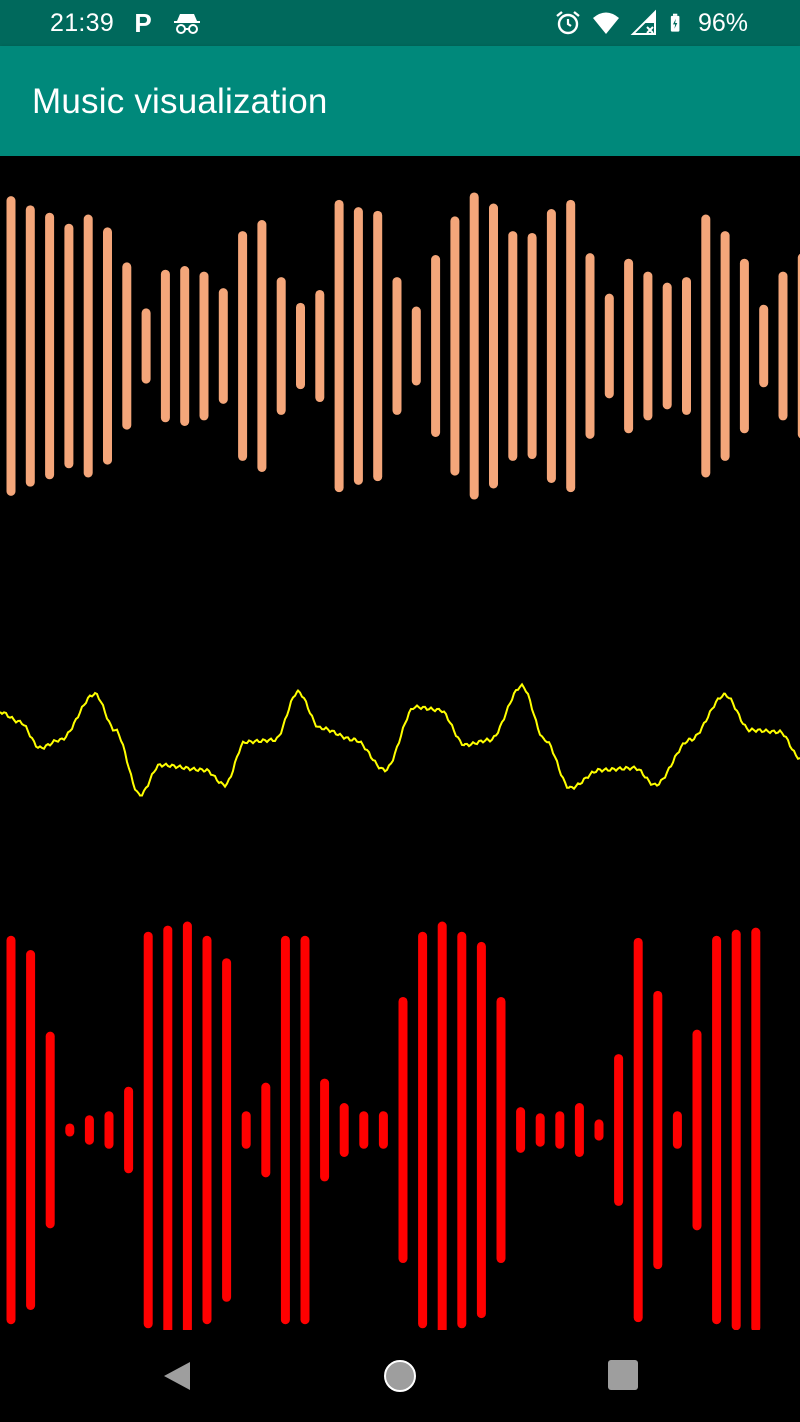 Image resolution: width=800 pixels, height=1422 pixels. I want to click on back-icon, so click(178, 1376).